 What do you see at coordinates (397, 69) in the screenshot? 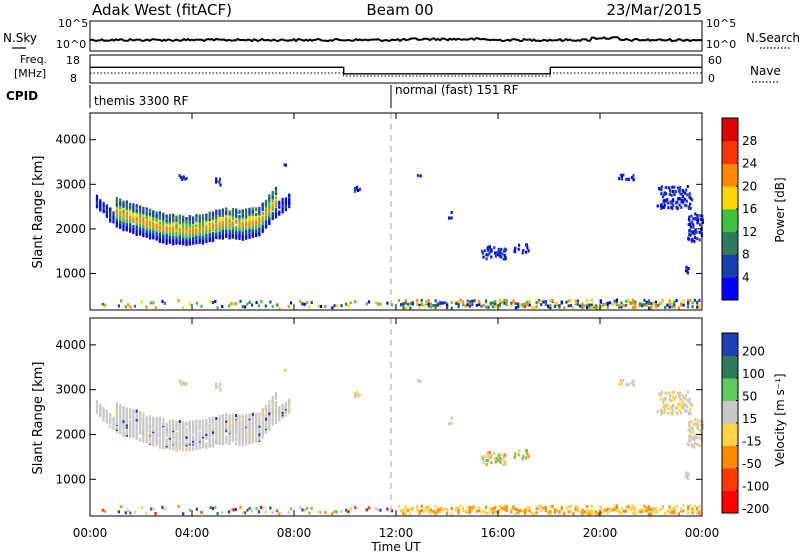
I see `freq-panel: Freq. [MHz] 18 8 60 0 Nave` at bounding box center [397, 69].